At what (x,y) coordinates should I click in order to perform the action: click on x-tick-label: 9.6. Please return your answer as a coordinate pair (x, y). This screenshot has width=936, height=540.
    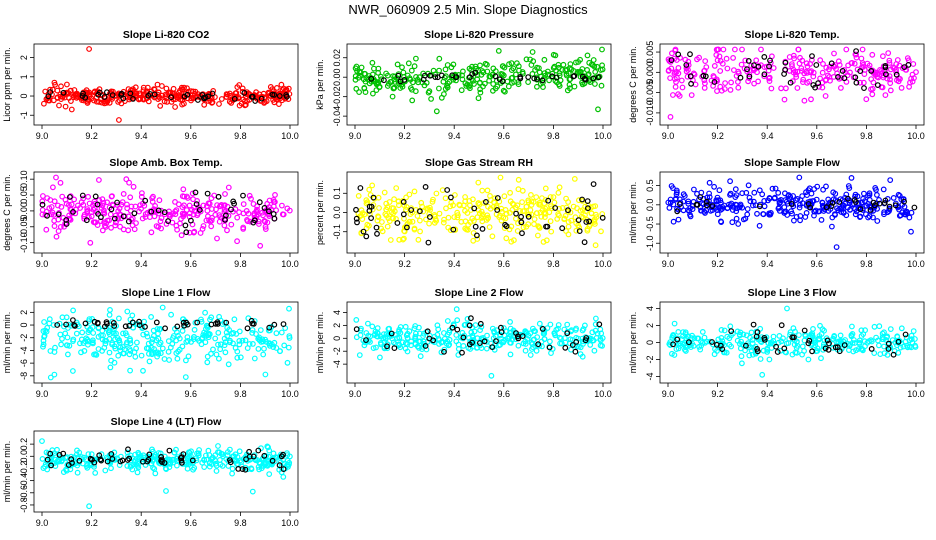
    Looking at the image, I should click on (191, 136).